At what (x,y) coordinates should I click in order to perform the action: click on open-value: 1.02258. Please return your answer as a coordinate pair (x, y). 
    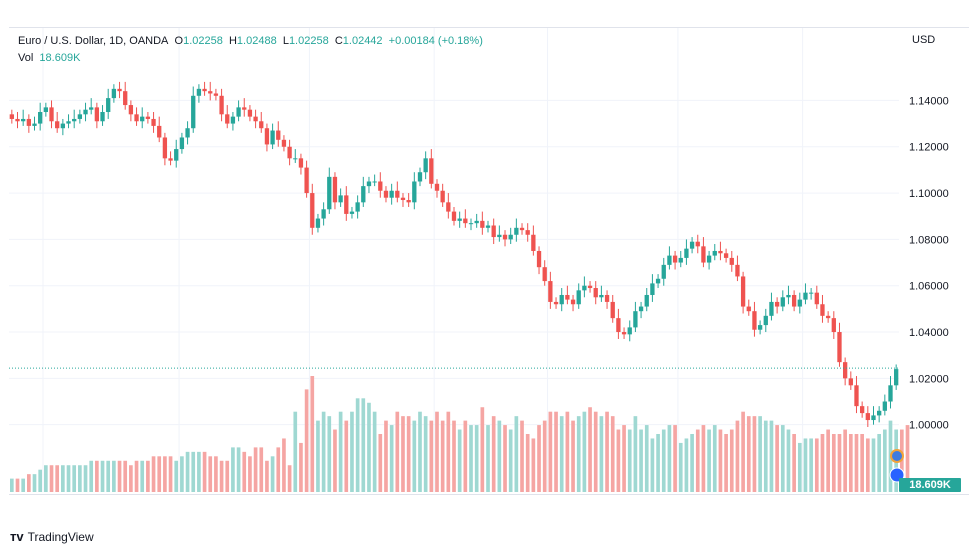
    Looking at the image, I should click on (203, 41).